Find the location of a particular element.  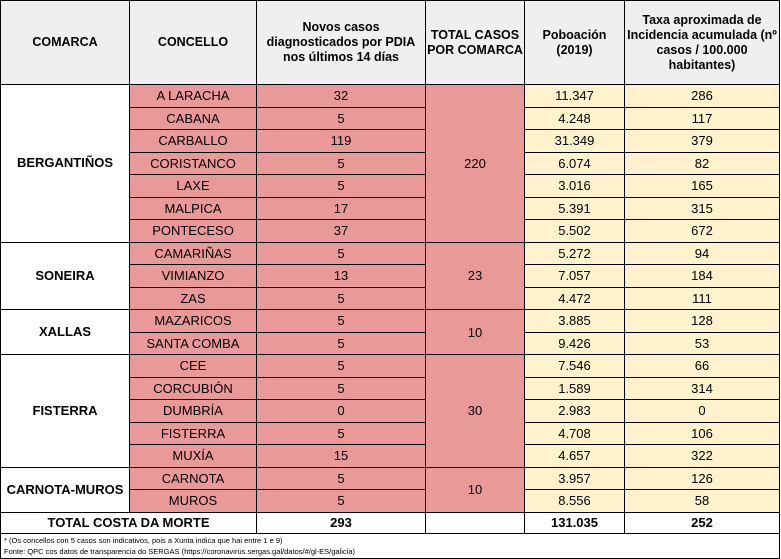

concello-cell: CEE is located at coordinates (193, 366).